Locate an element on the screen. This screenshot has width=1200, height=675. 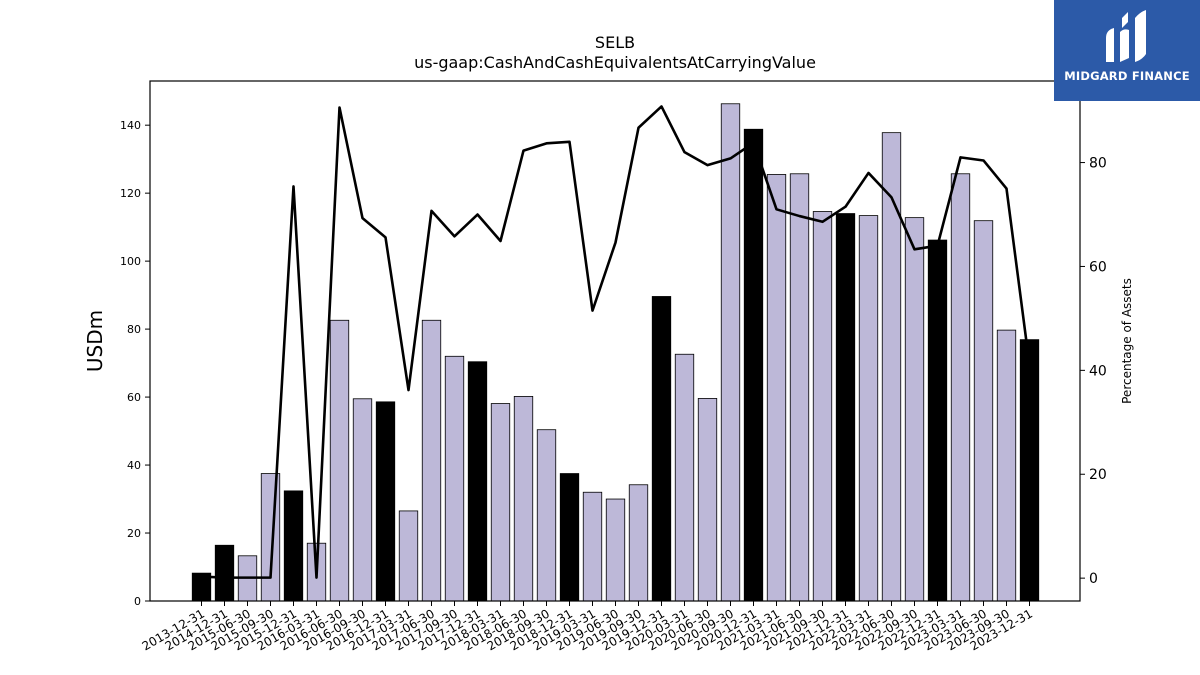
y-tick-label: 0 is located at coordinates (137, 601).